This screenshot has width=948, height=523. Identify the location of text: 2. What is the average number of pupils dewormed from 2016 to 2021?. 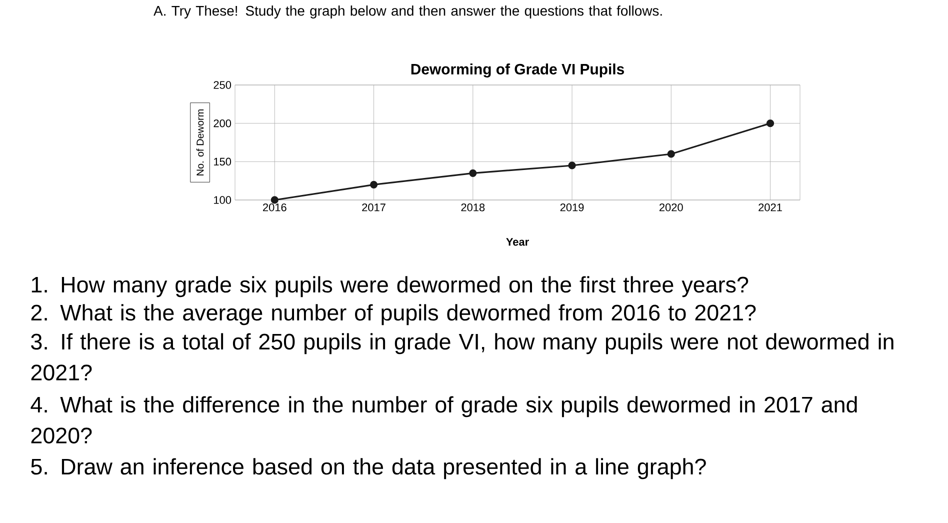
(393, 315).